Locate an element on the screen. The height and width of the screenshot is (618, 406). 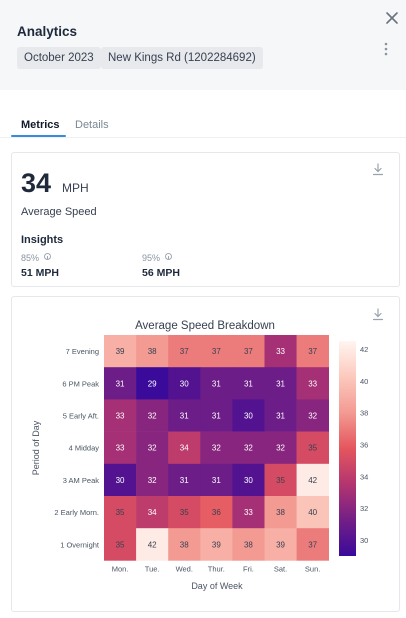
panel-title: Analytics is located at coordinates (47, 31).